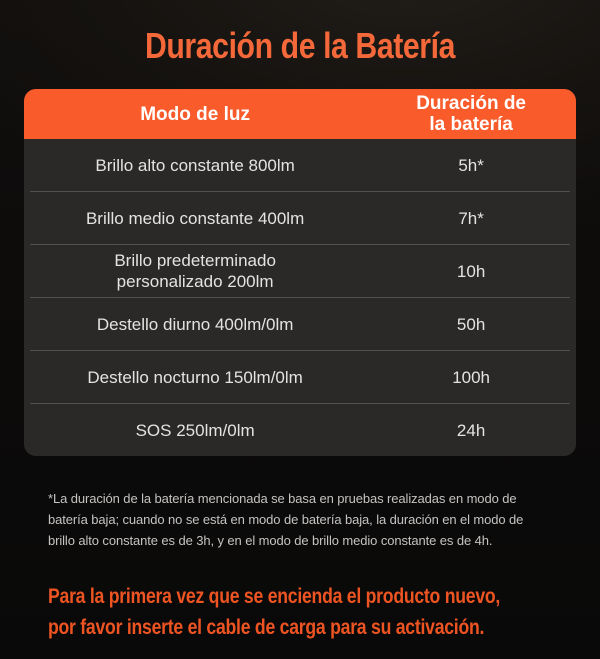 The image size is (600, 659). I want to click on page-title: Duración de la Batería, so click(300, 45).